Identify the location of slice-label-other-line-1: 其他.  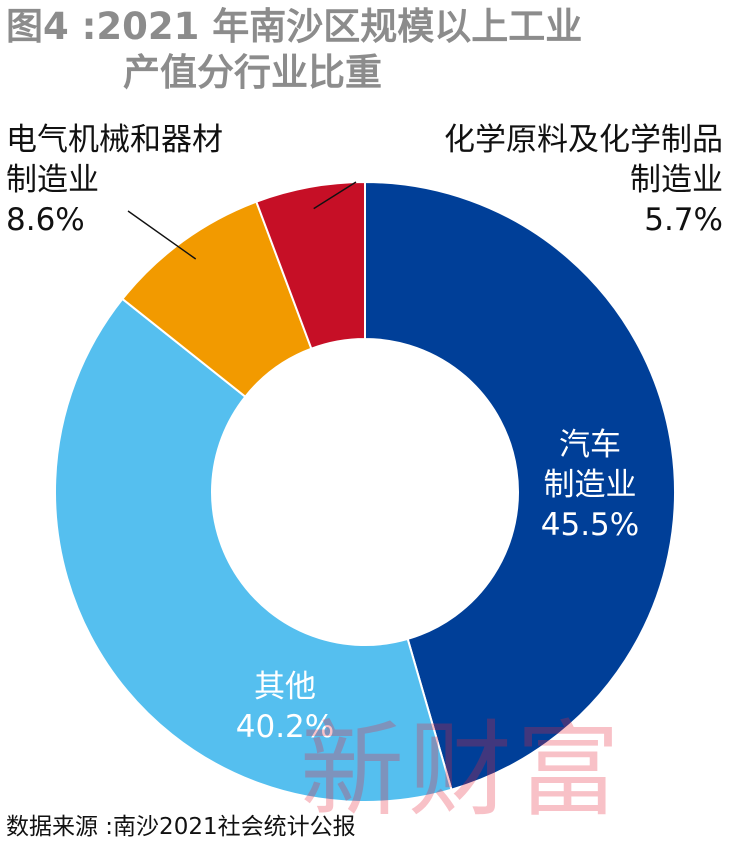
(285, 687).